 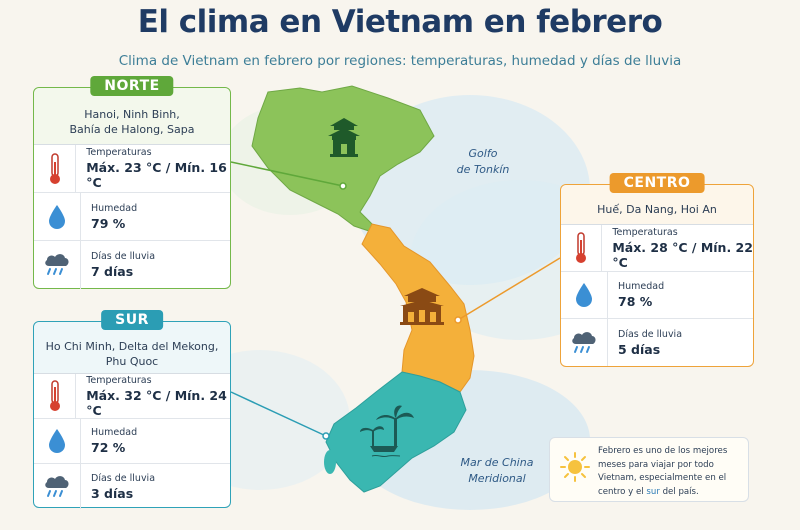 I want to click on norte-rain-row: Días de lluvia 7 días, so click(x=132, y=265).